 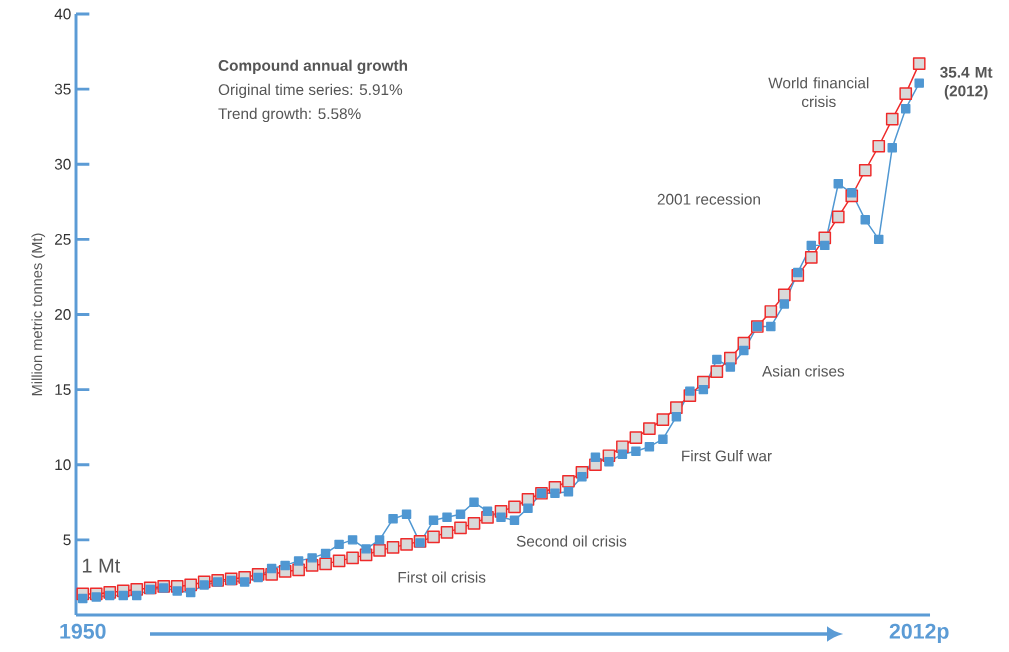 I want to click on x-tick-label: 2012p, so click(x=919, y=633).